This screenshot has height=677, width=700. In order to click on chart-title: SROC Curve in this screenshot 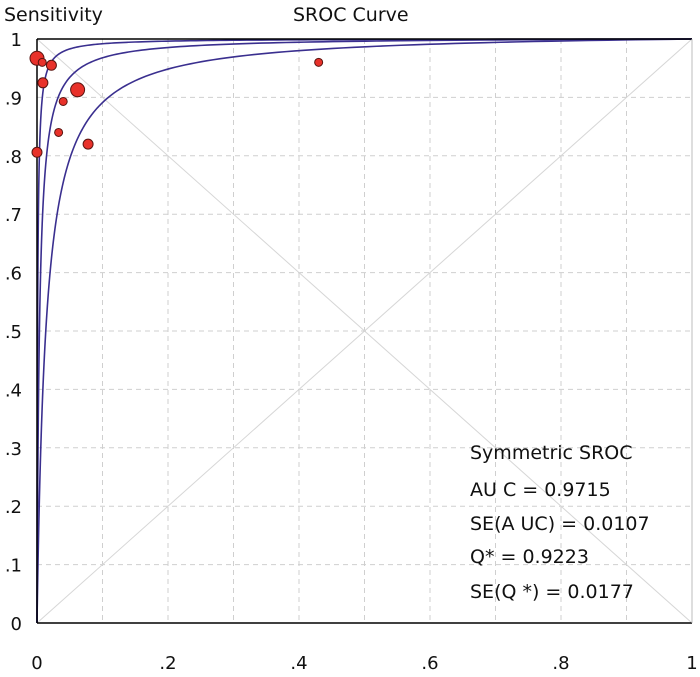, I will do `click(351, 15)`.